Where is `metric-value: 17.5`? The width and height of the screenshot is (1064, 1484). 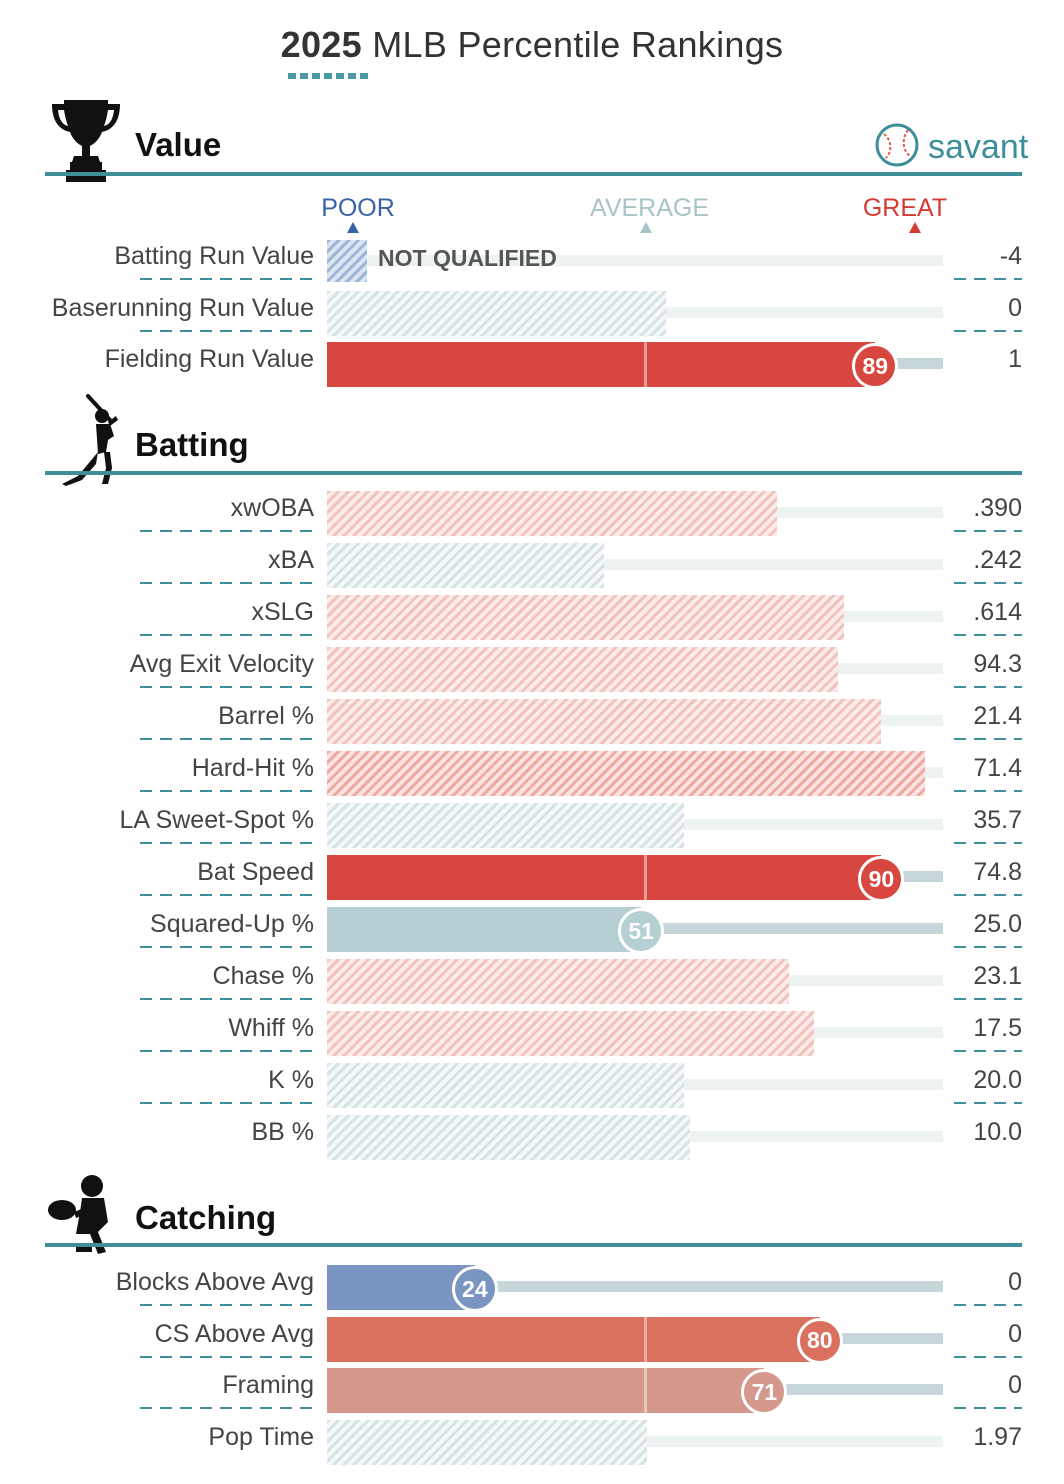
metric-value: 17.5 is located at coordinates (997, 1028).